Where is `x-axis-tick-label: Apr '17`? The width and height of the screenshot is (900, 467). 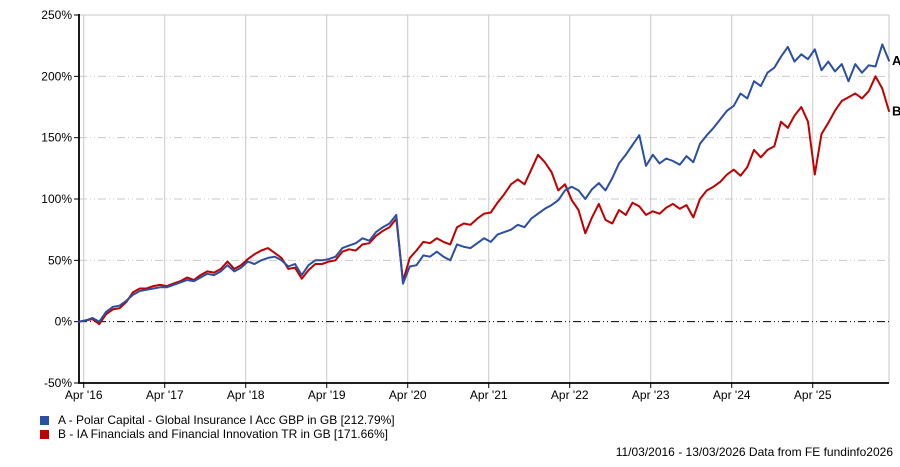
x-axis-tick-label: Apr '17 is located at coordinates (165, 395).